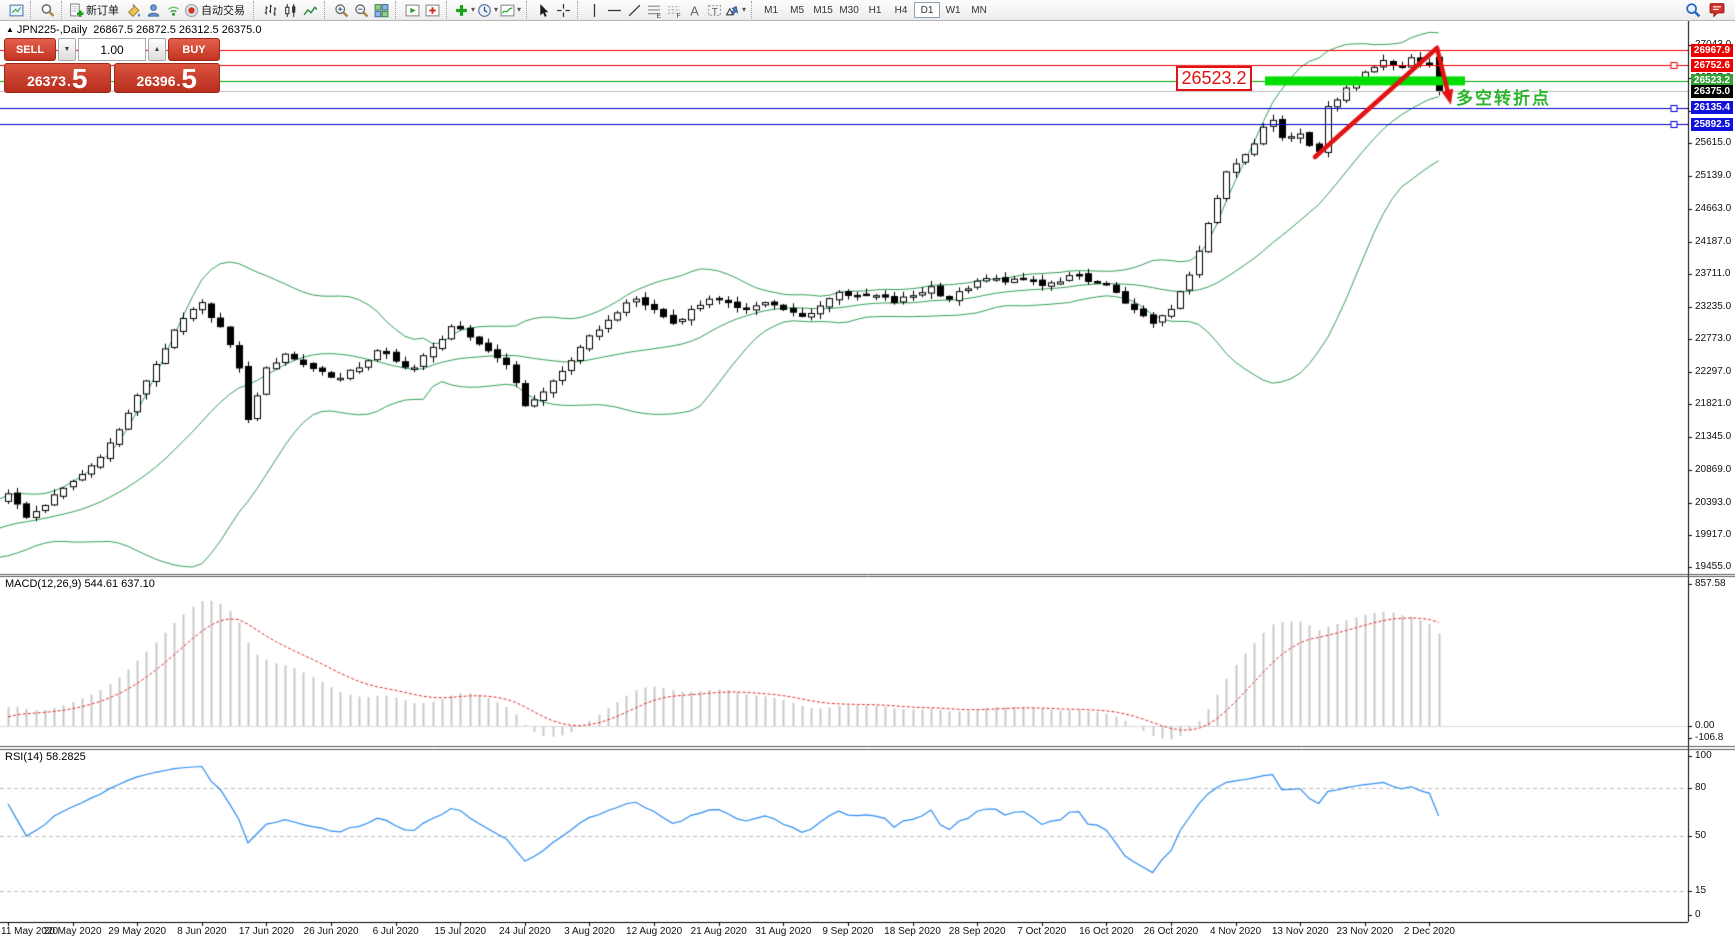 The height and width of the screenshot is (941, 1735). What do you see at coordinates (341, 10) in the screenshot?
I see `zoom-in-icon` at bounding box center [341, 10].